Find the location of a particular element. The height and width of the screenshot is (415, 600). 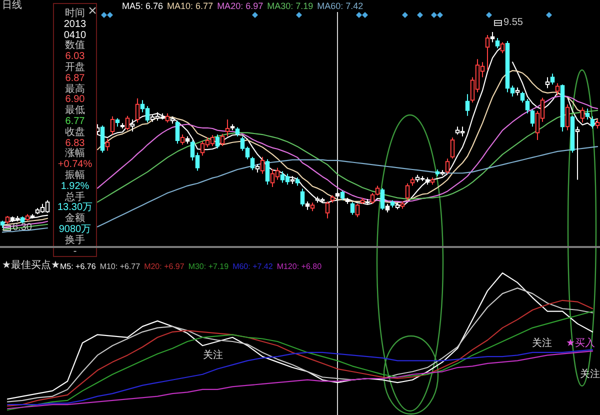

annotation: 金额 is located at coordinates (75, 218).